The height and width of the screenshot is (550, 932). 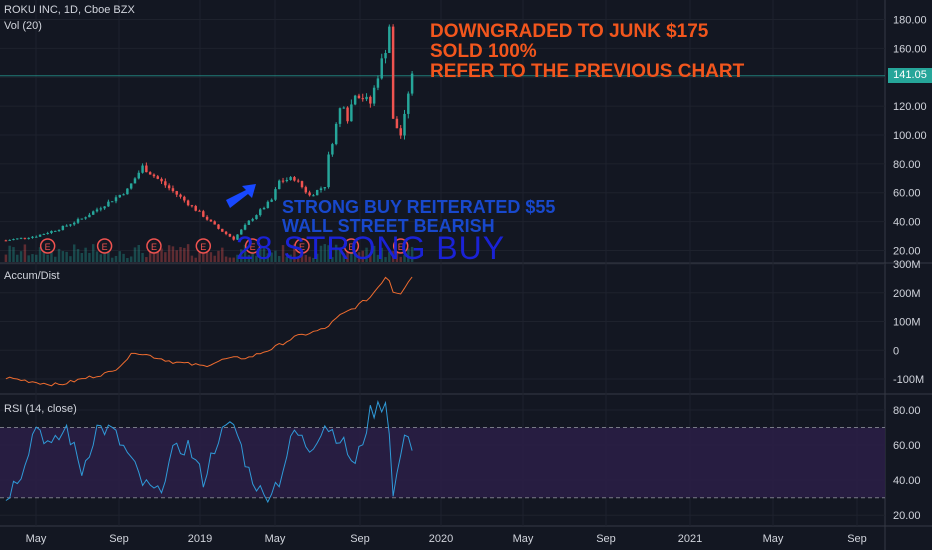 What do you see at coordinates (907, 251) in the screenshot?
I see `y-tick-label: 20.00` at bounding box center [907, 251].